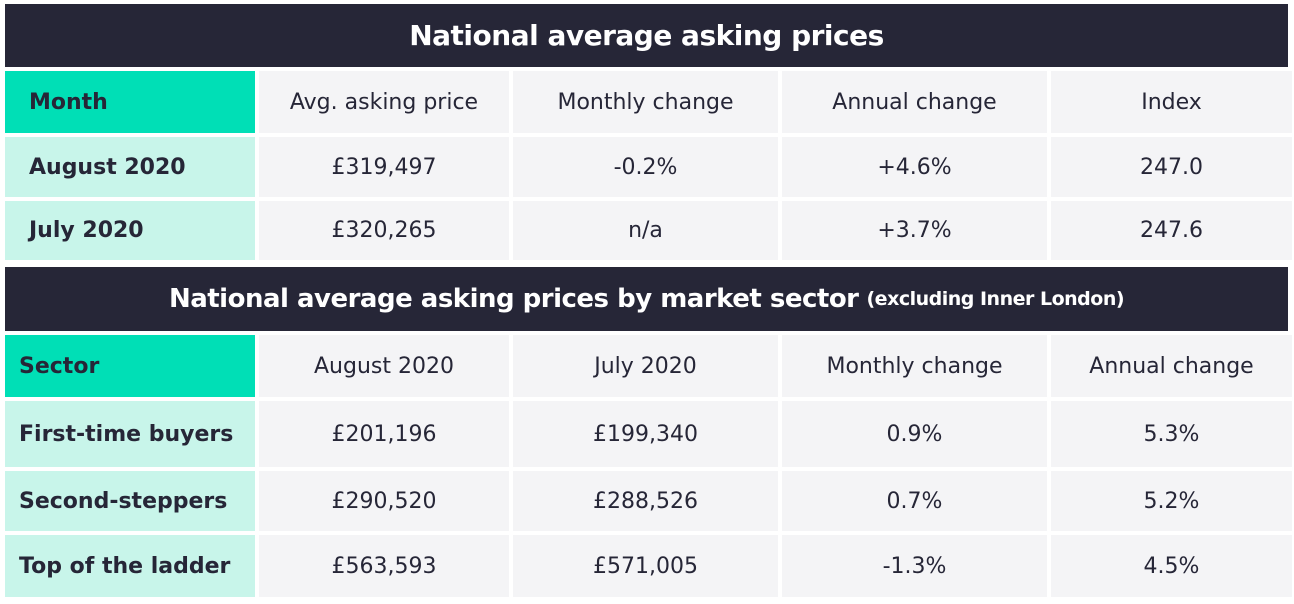 The height and width of the screenshot is (604, 1294). Describe the element at coordinates (645, 566) in the screenshot. I see `table2-row3-july: £571,005` at that location.